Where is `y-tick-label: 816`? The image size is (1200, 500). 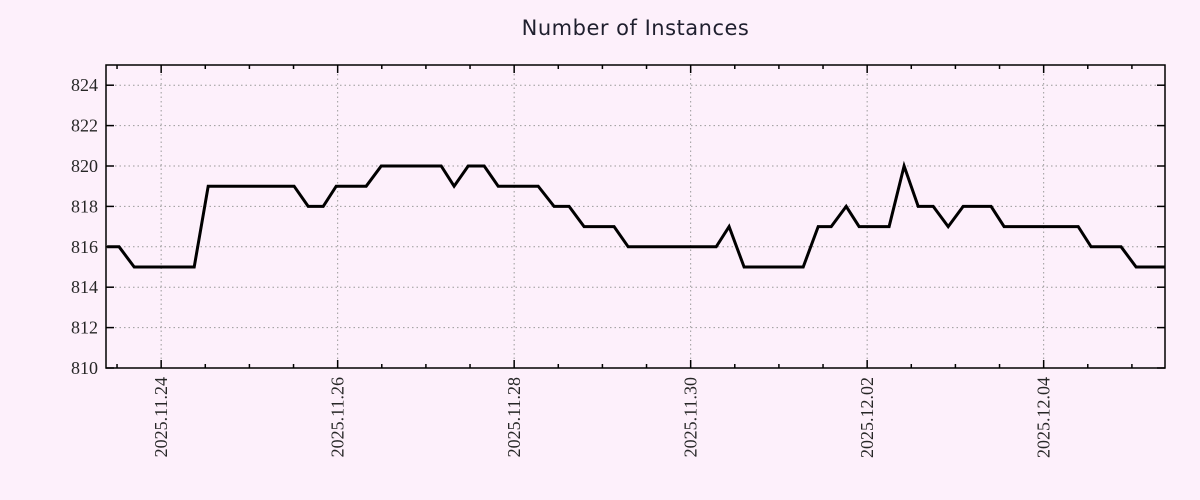 y-tick-label: 816 is located at coordinates (84, 247).